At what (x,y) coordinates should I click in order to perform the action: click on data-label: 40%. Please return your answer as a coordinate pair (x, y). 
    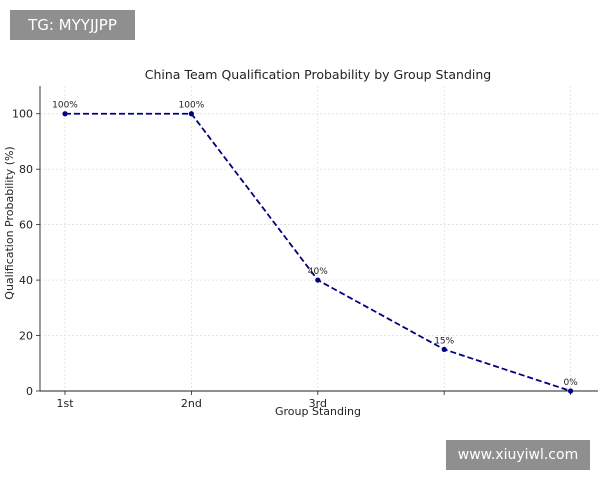
    Looking at the image, I should click on (318, 272).